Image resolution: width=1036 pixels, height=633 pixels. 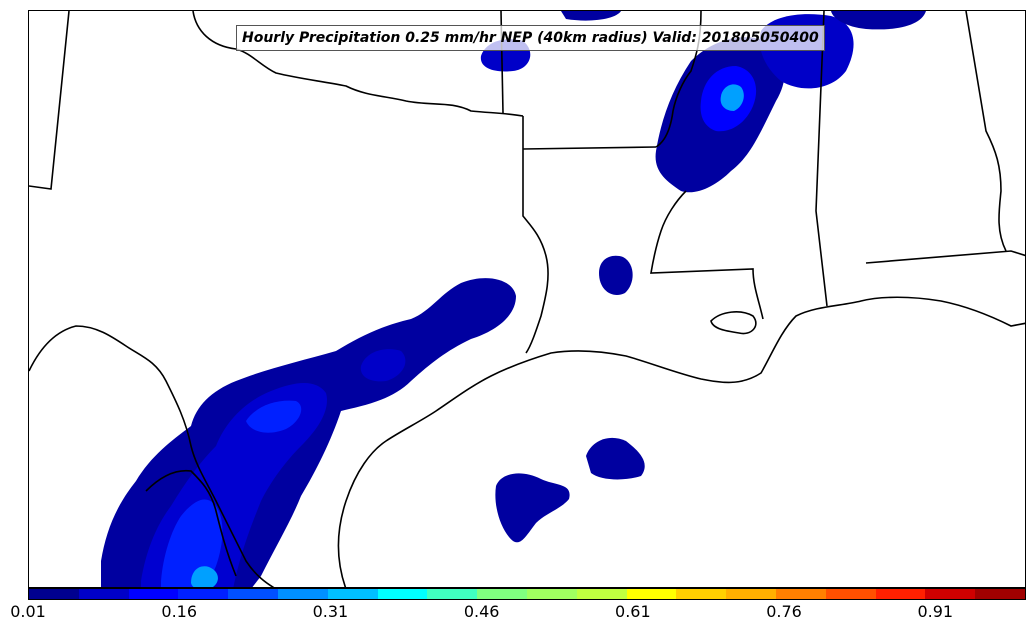 I want to click on mexico-border-inner, so click(x=191, y=523).